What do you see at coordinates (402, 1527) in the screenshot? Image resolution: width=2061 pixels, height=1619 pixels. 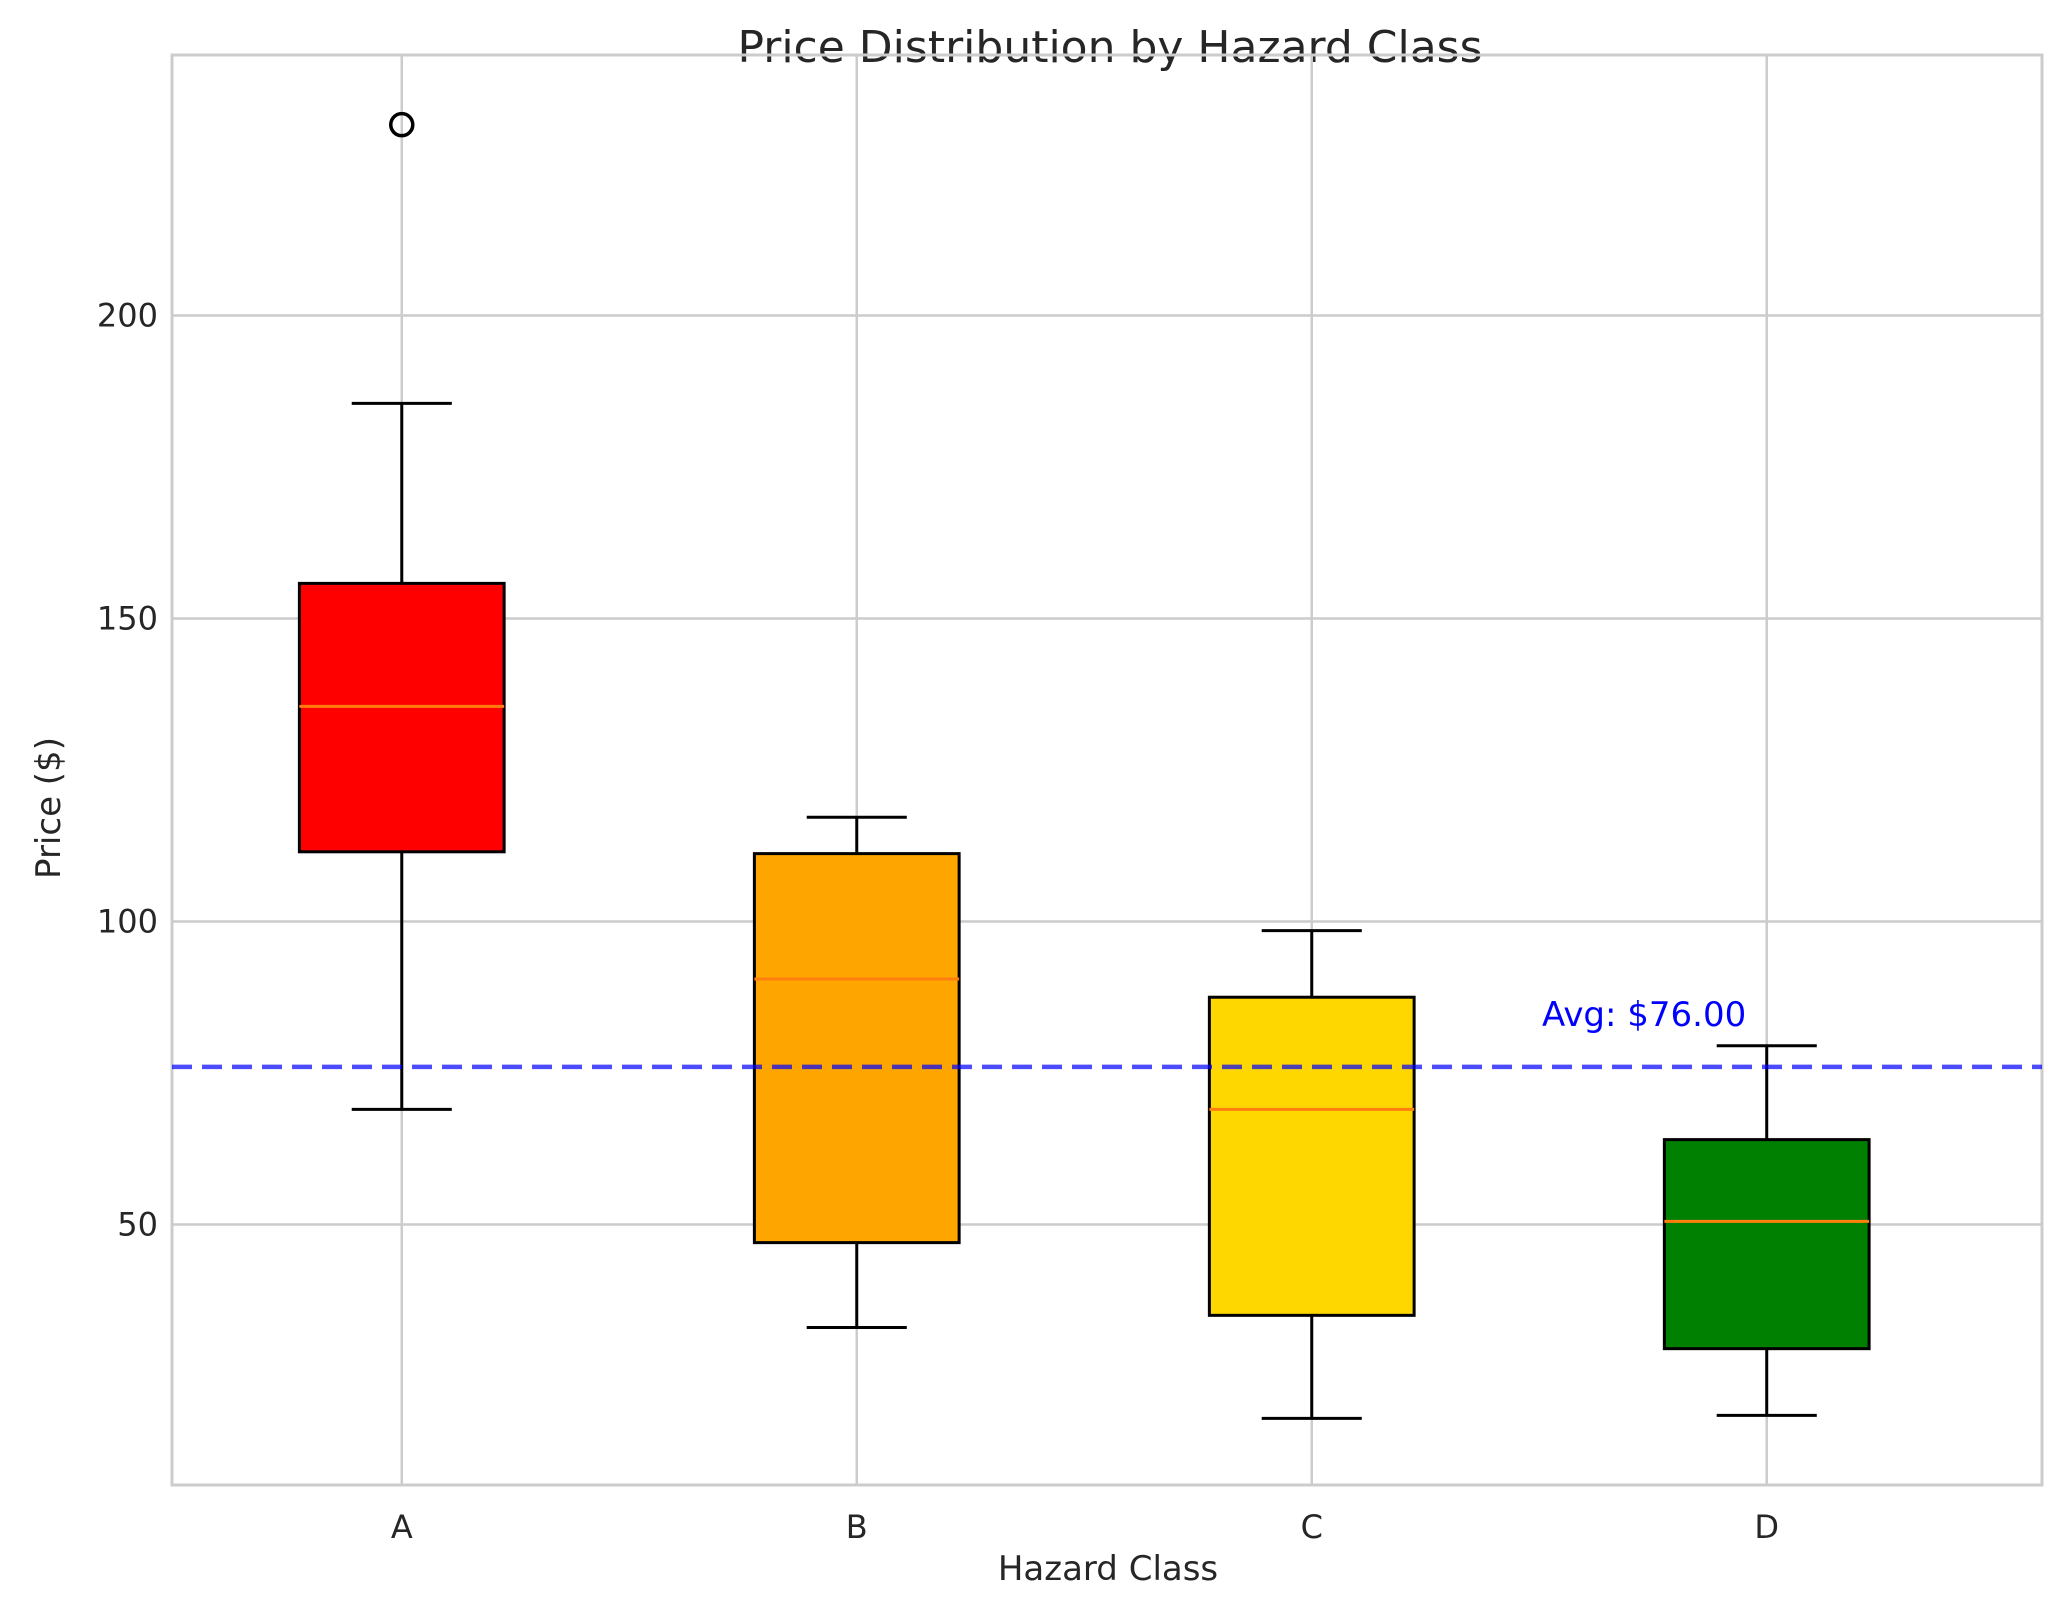 I see `x-tick-label: A` at bounding box center [402, 1527].